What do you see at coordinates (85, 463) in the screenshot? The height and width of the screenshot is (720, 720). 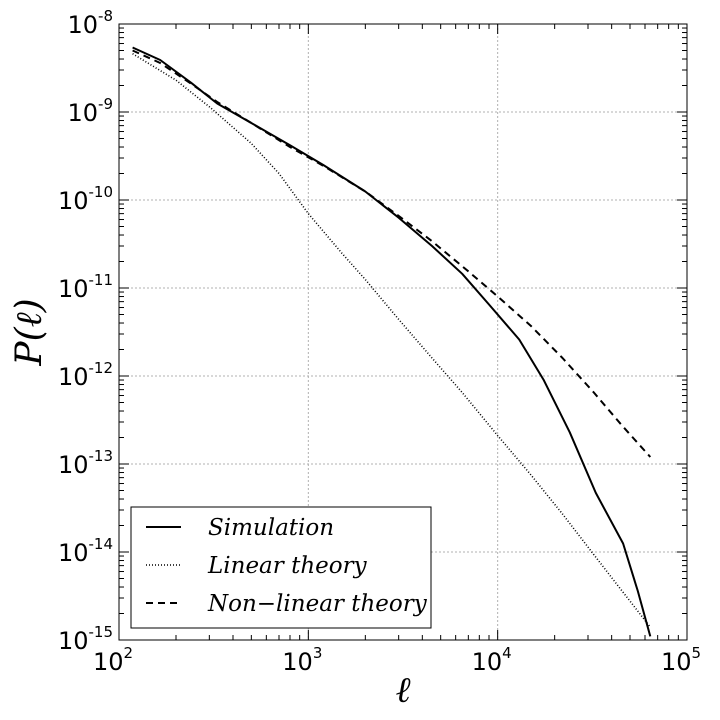 I see `y-tick-label: 10⁻¹³` at bounding box center [85, 463].